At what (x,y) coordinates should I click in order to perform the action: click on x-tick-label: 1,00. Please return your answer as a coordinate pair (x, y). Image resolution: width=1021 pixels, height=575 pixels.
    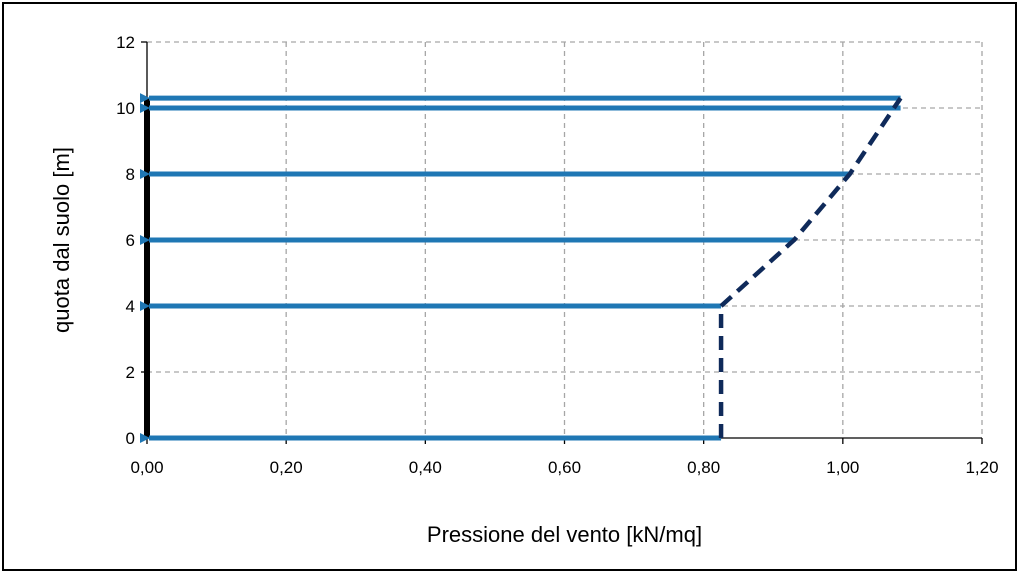
    Looking at the image, I should click on (842, 467).